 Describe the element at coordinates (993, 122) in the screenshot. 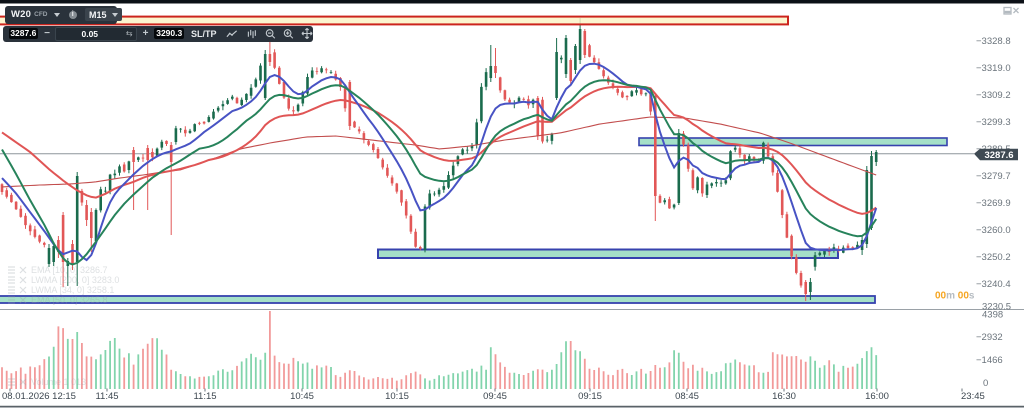

I see `svg-text: −3299.3` at that location.